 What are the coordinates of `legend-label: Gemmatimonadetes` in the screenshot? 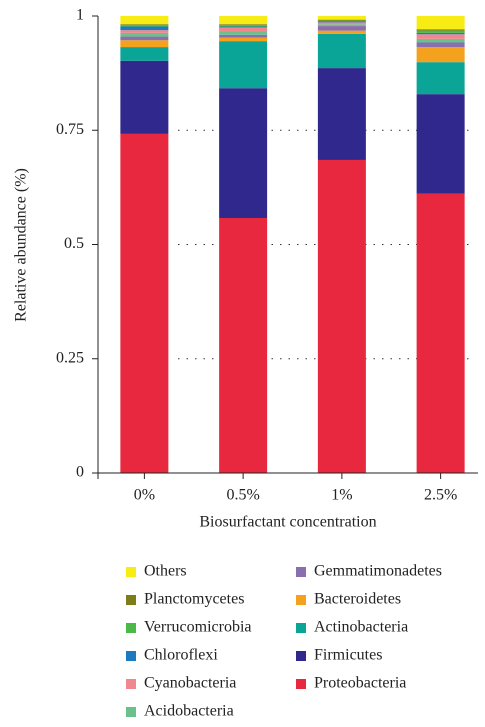 It's located at (378, 571).